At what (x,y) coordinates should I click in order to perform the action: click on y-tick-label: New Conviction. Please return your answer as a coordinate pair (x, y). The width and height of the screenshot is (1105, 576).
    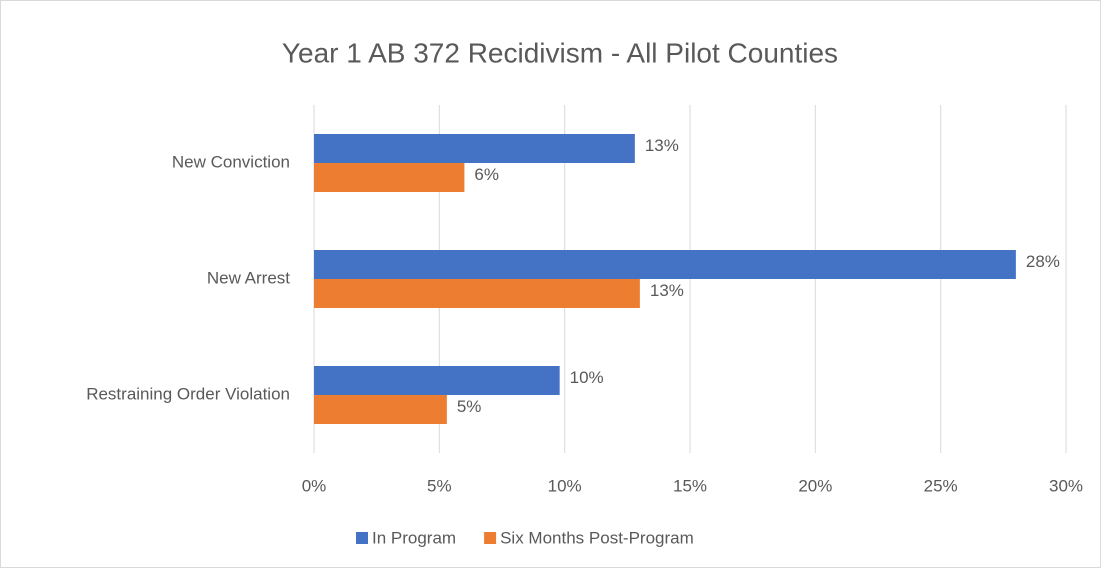
    Looking at the image, I should click on (231, 161).